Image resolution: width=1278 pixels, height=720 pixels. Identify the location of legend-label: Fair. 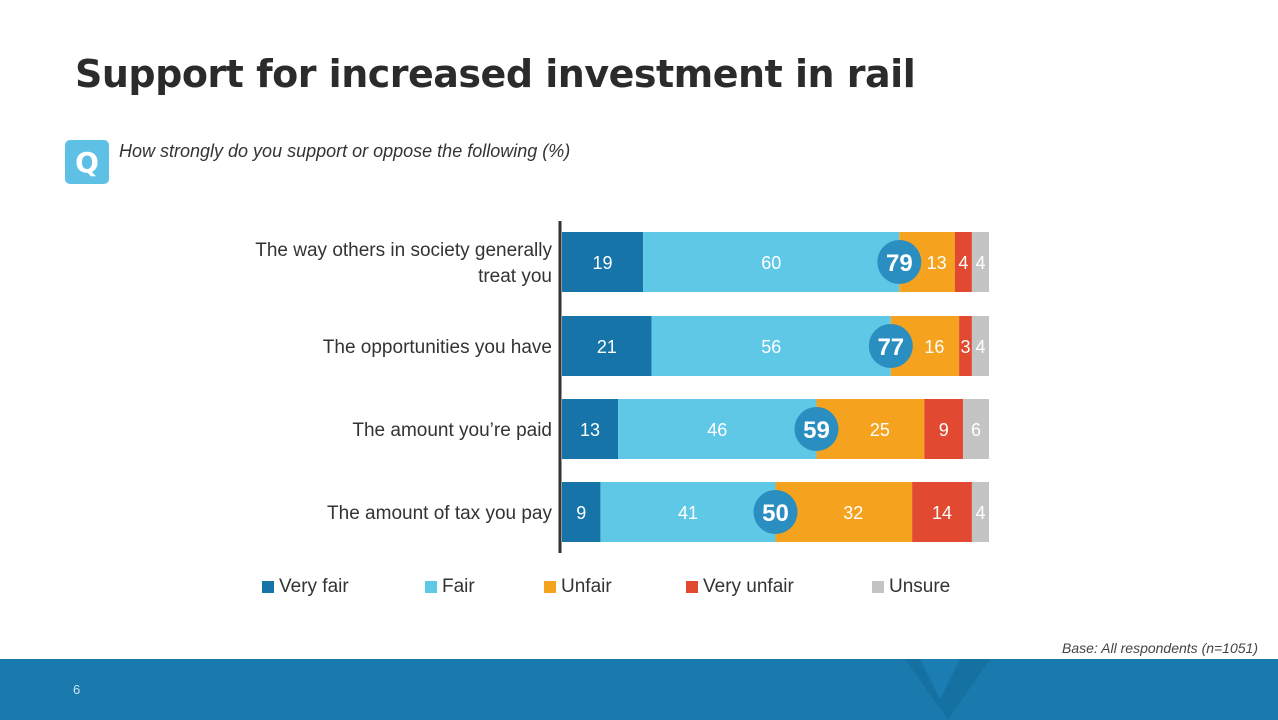
(458, 586).